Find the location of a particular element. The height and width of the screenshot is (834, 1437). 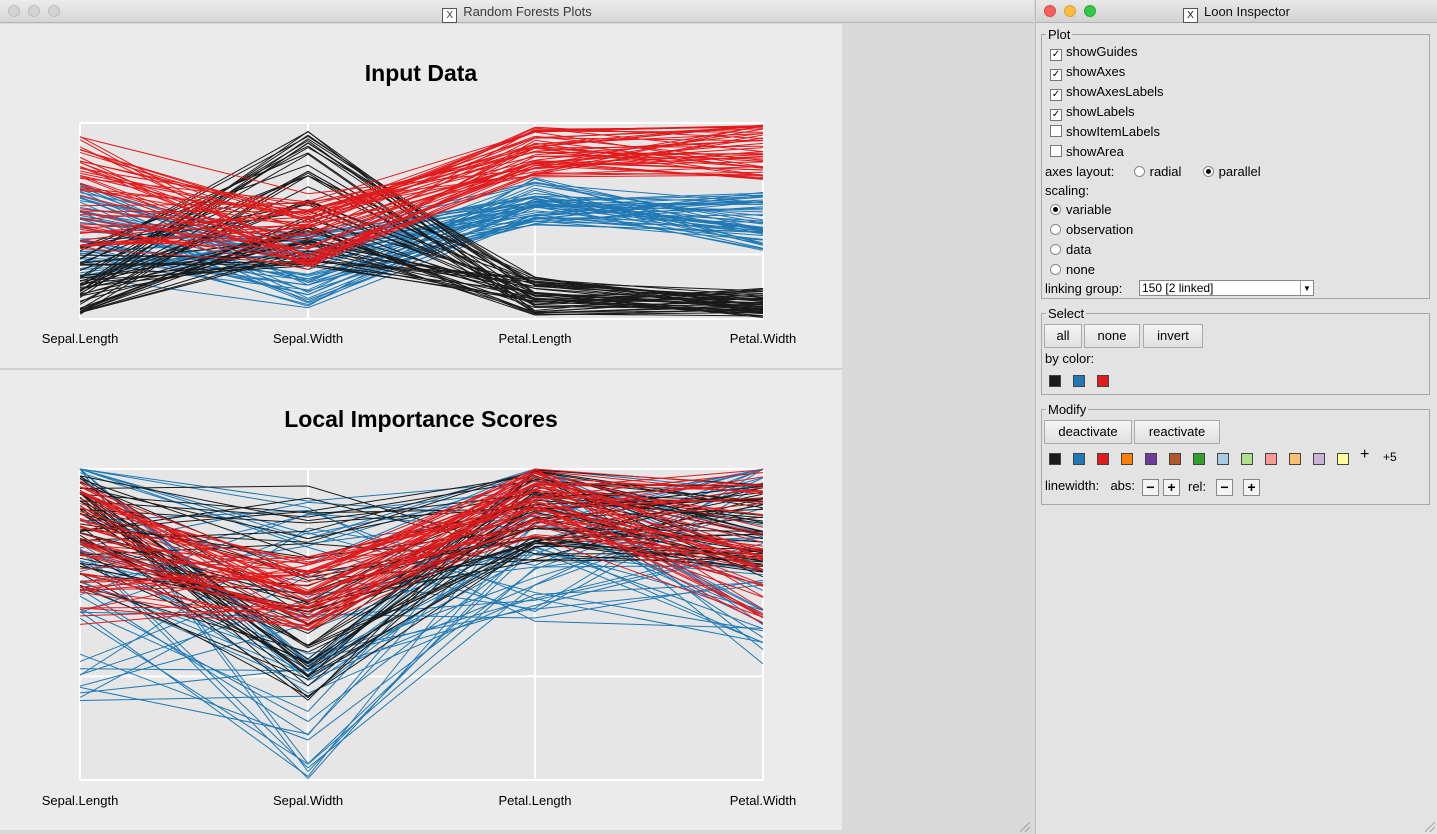

checkbox-show-guides: ✓ showGuides is located at coordinates (1094, 52).